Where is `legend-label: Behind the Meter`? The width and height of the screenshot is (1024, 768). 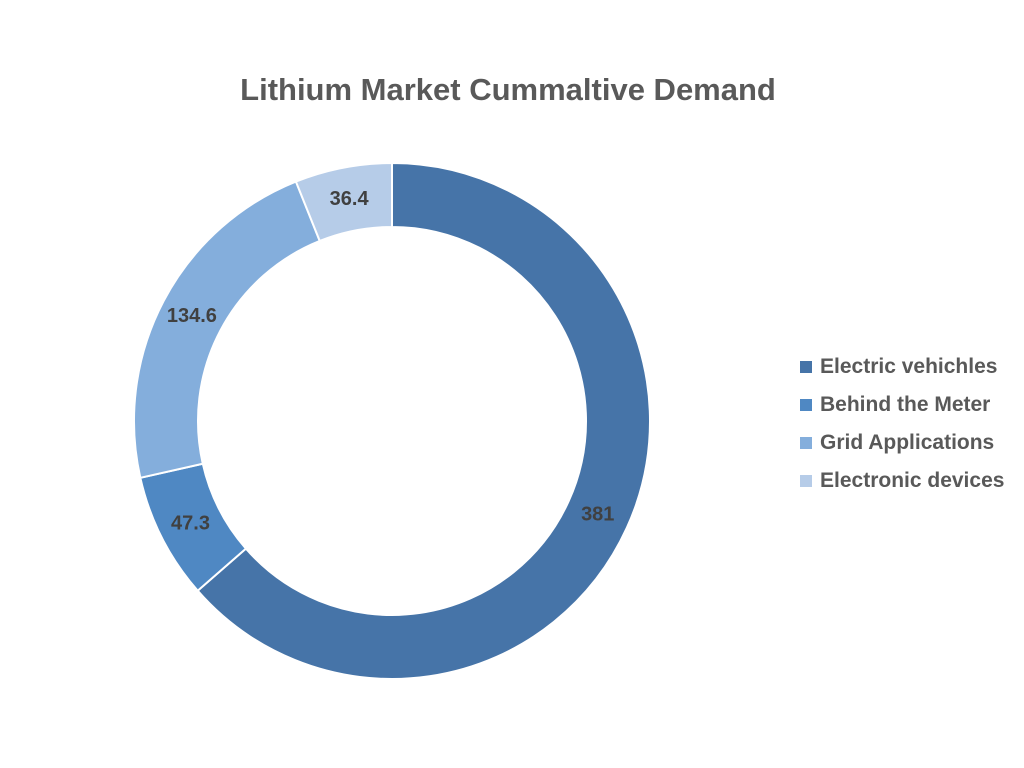
legend-label: Behind the Meter is located at coordinates (905, 404).